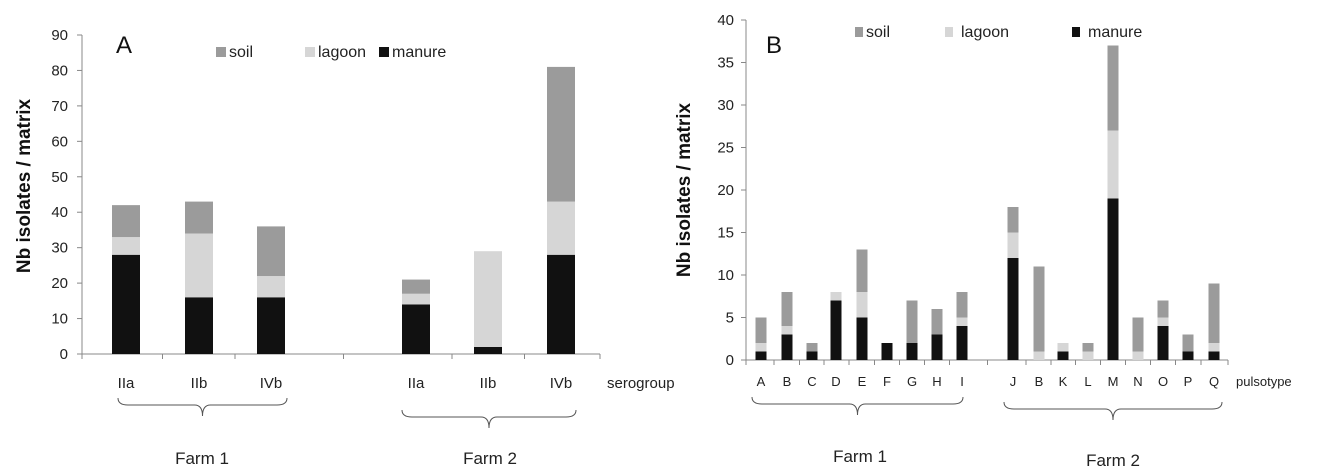  I want to click on panel-a-label: A, so click(124, 45).